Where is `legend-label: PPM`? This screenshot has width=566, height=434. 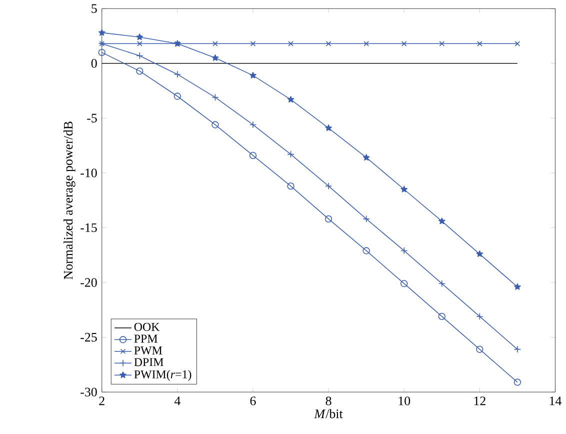
legend-label: PPM is located at coordinates (146, 338).